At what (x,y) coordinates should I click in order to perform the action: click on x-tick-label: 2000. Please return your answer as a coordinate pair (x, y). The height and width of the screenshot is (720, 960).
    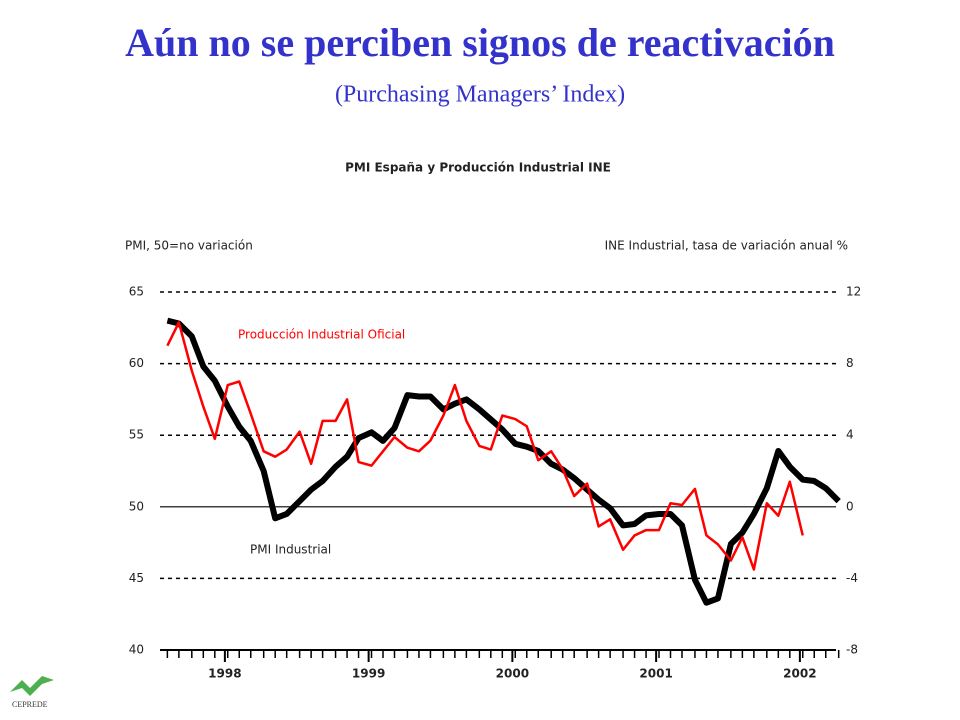
    Looking at the image, I should click on (512, 674).